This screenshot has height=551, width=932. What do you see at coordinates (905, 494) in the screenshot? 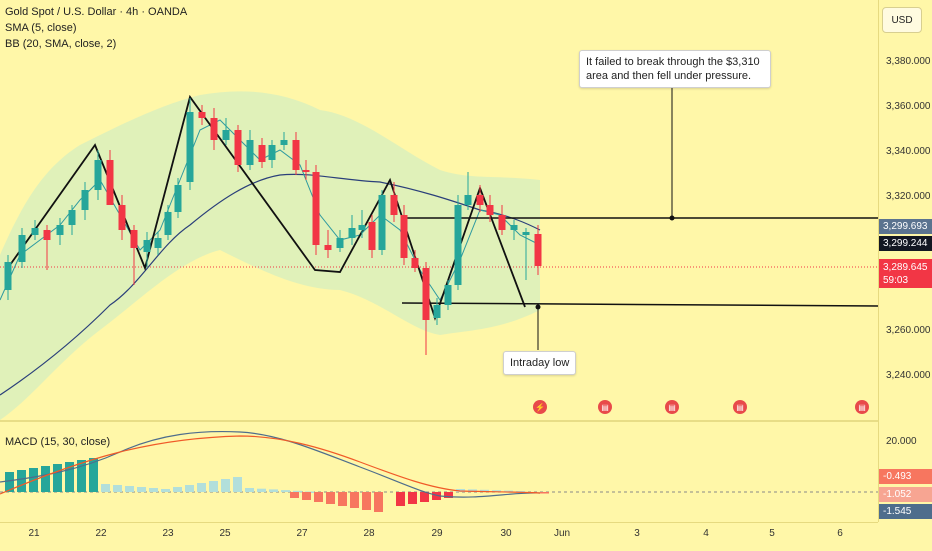
I see `signal-value-tag: -1.052` at bounding box center [905, 494].